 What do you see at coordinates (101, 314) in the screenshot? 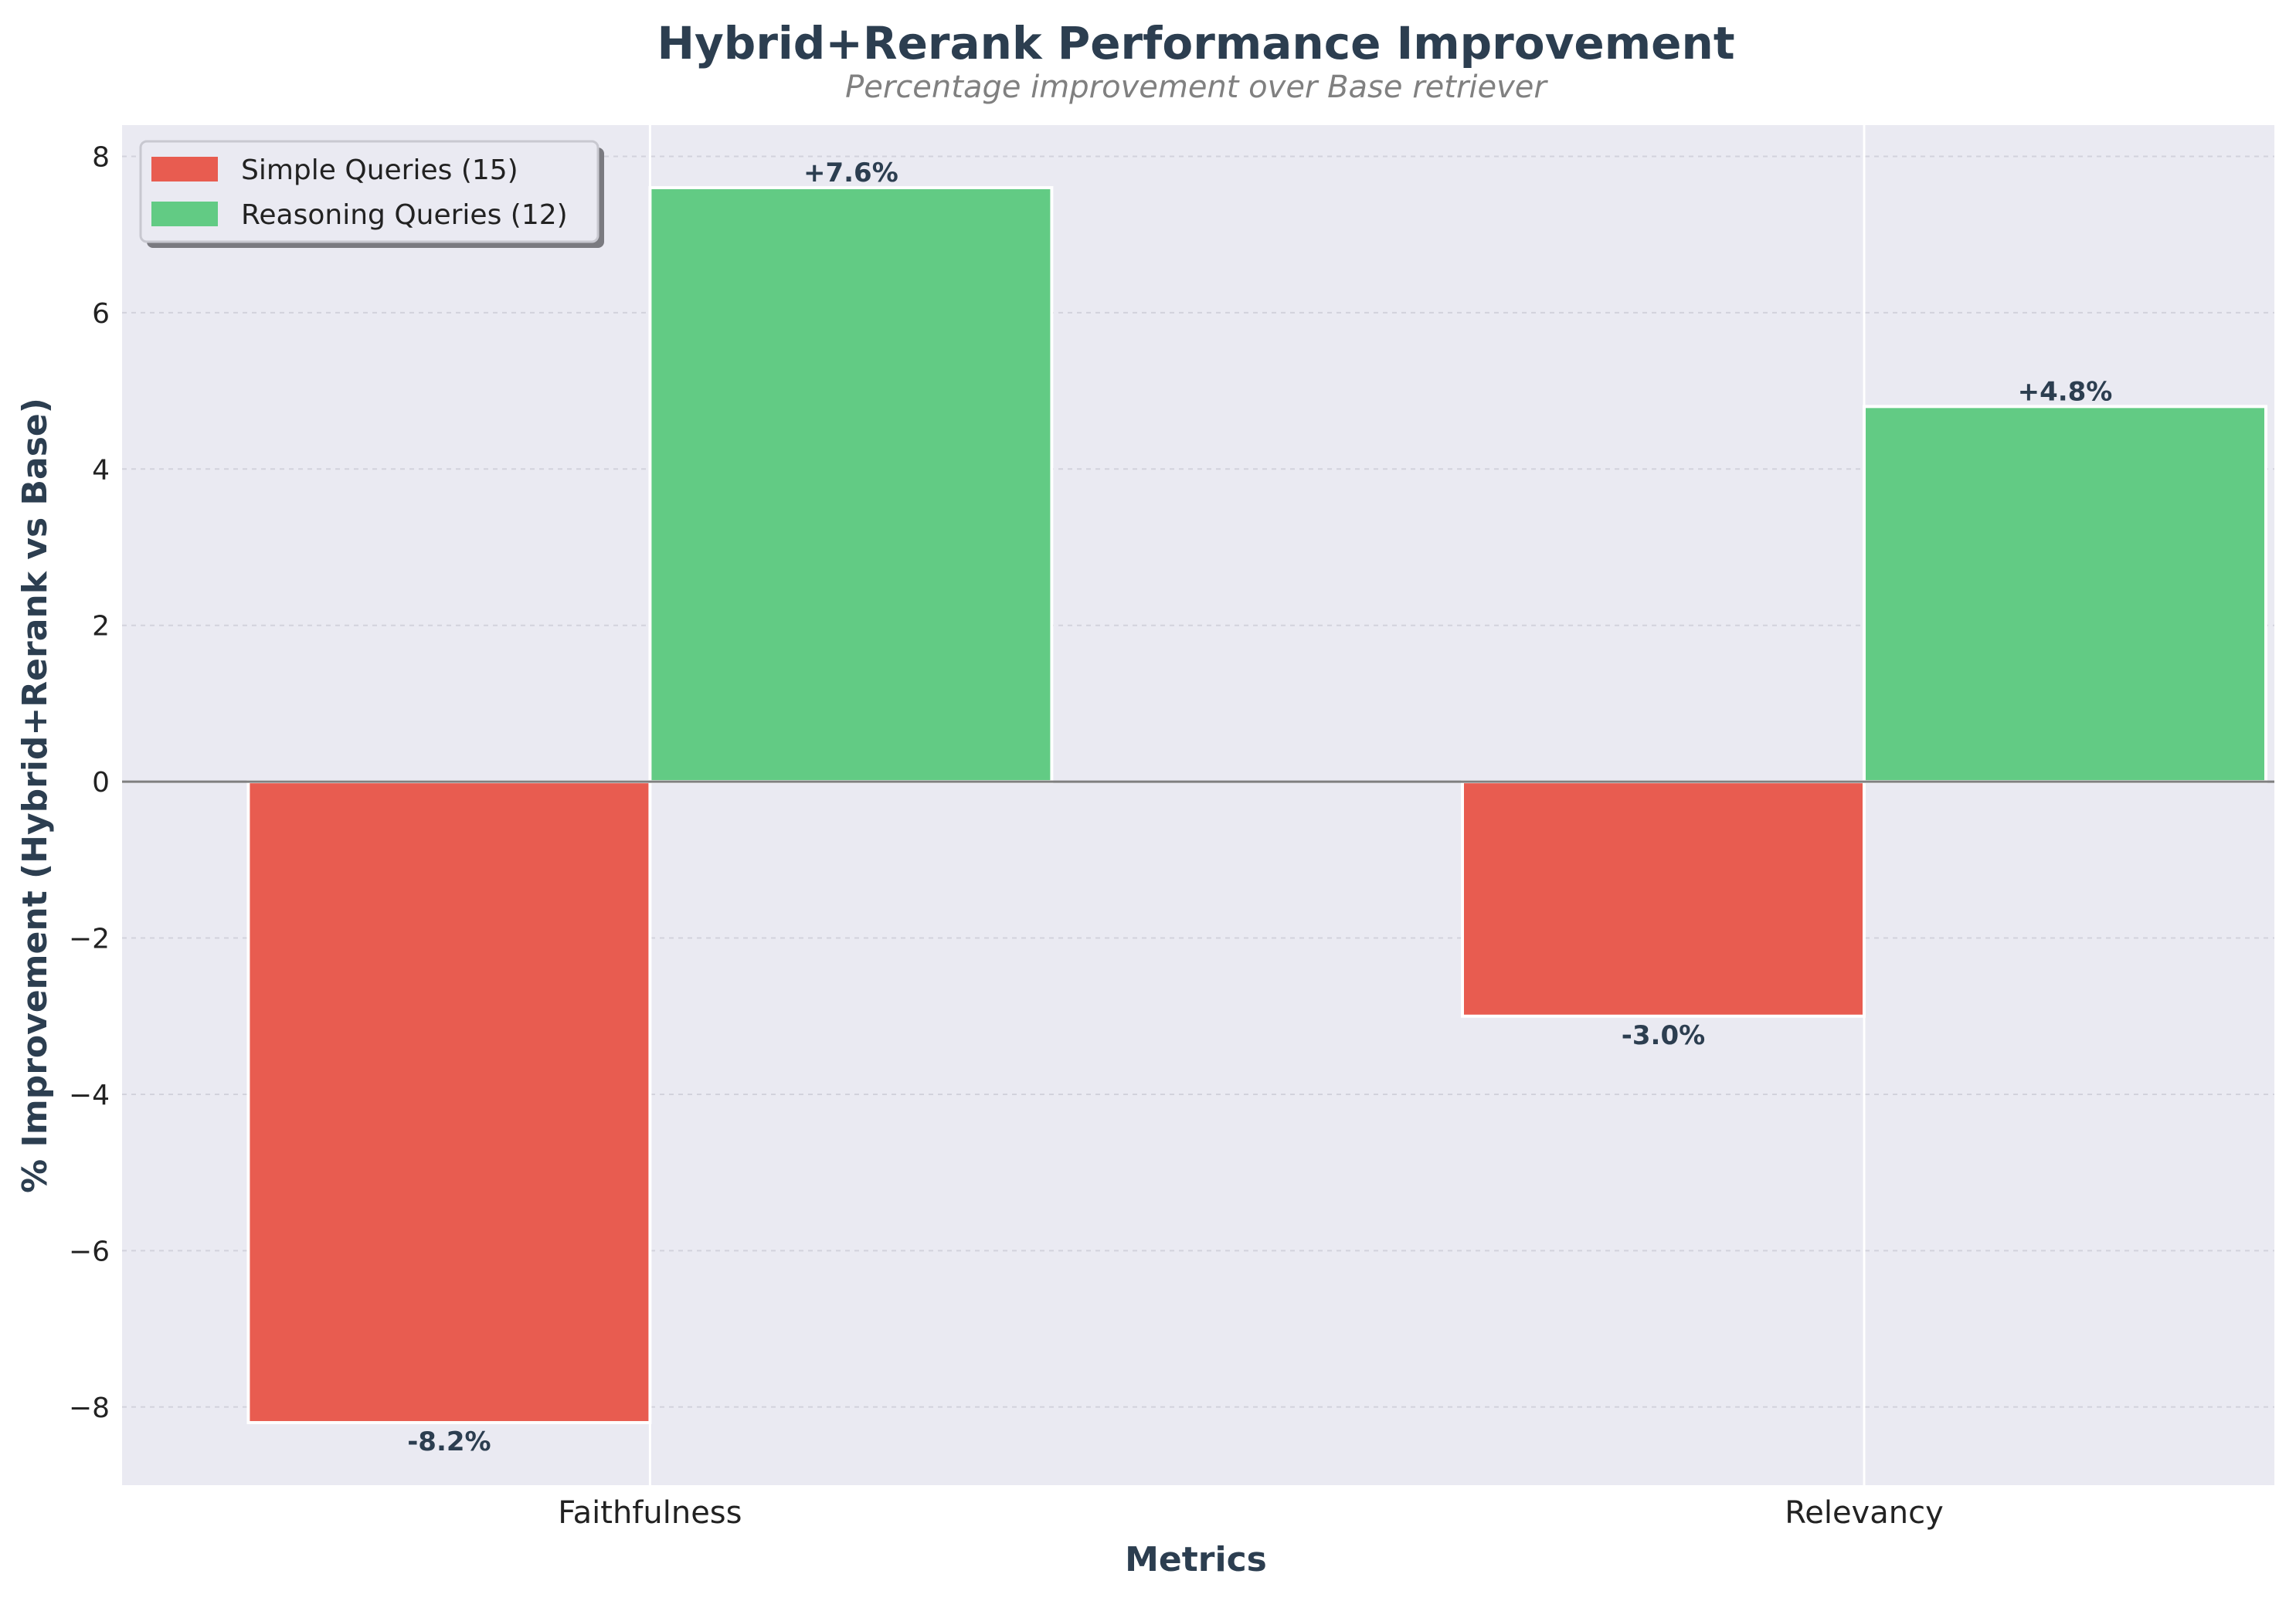
I see `y-tick-label: 6` at bounding box center [101, 314].